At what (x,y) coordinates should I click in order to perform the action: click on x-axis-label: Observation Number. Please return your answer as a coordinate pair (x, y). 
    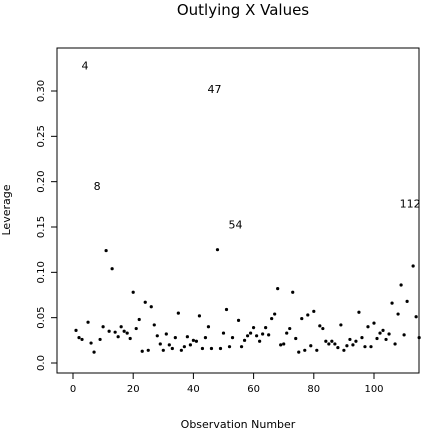
    Looking at the image, I should click on (238, 424).